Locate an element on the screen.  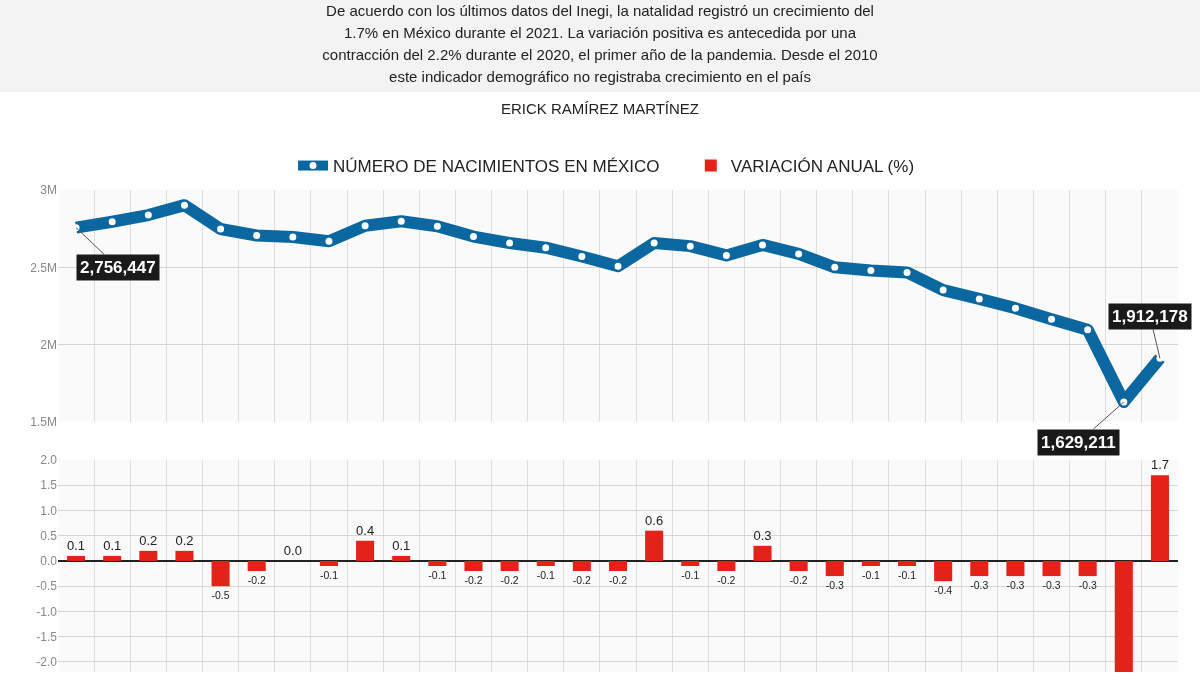
y-tick-label: 3M is located at coordinates (48, 190).